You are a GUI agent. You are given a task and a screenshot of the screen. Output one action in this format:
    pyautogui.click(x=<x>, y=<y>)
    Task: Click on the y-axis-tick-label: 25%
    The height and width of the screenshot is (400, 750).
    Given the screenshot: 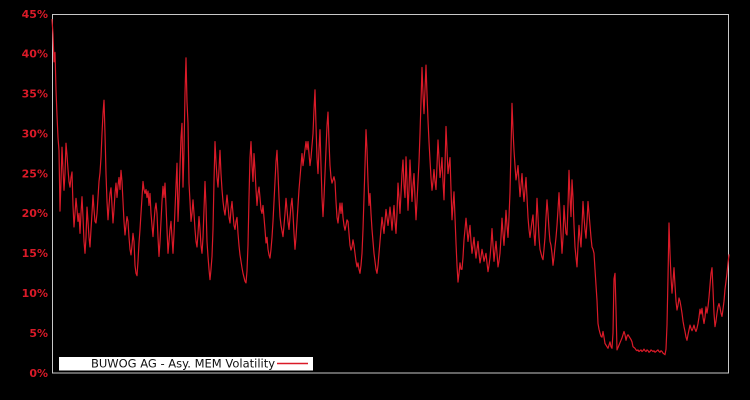 What is the action you would take?
    pyautogui.click(x=35, y=173)
    